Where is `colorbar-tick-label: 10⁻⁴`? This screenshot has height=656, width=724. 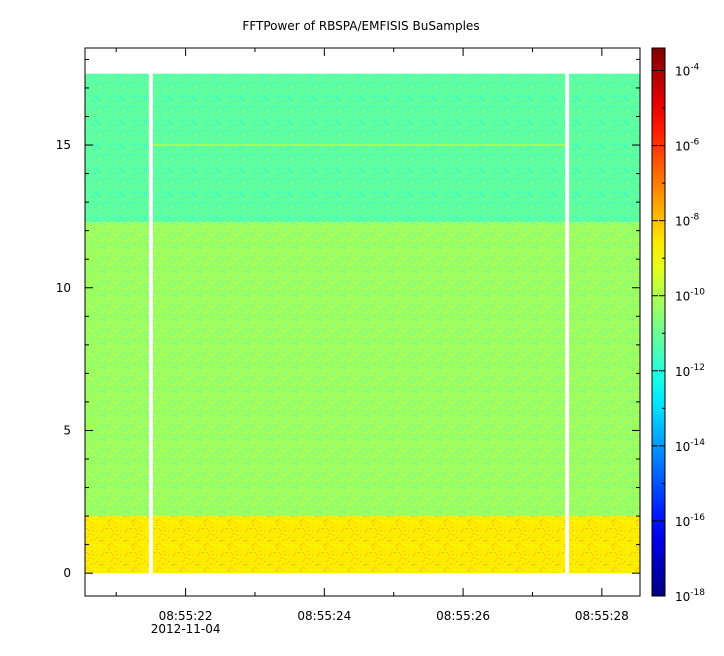 colorbar-tick-label: 10⁻⁴ is located at coordinates (687, 71).